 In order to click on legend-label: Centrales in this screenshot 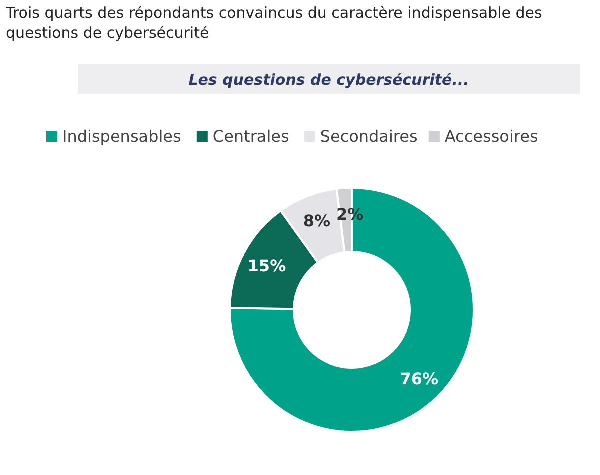, I will do `click(251, 136)`.